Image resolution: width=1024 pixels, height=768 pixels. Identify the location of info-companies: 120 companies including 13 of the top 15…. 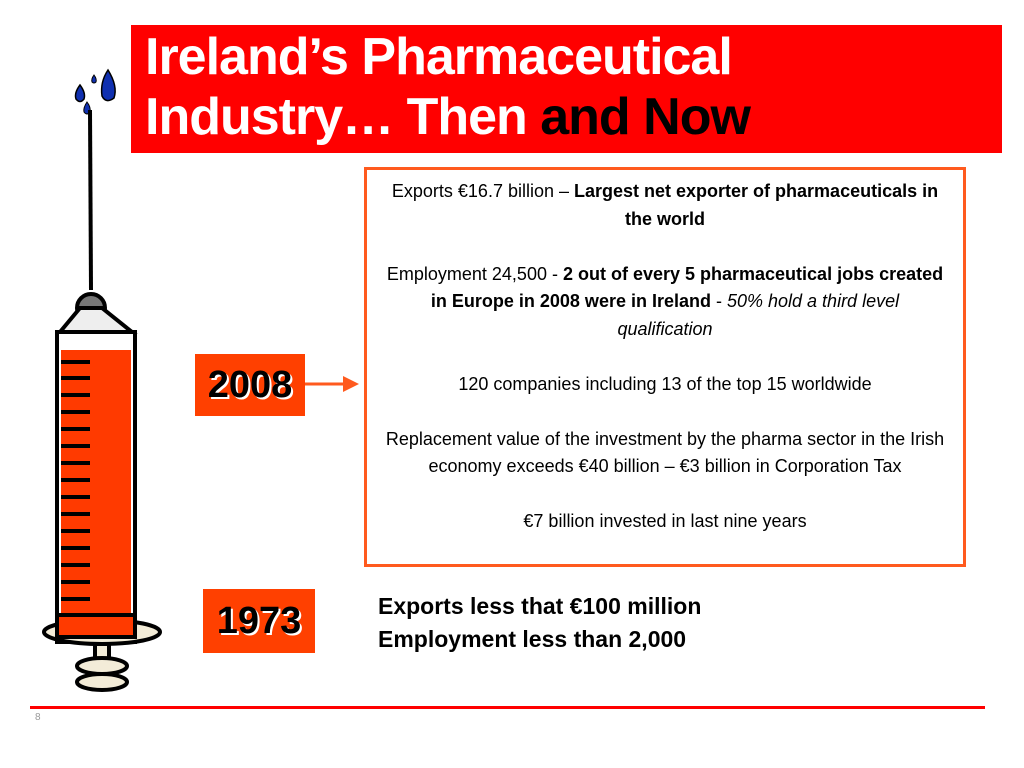
(665, 383).